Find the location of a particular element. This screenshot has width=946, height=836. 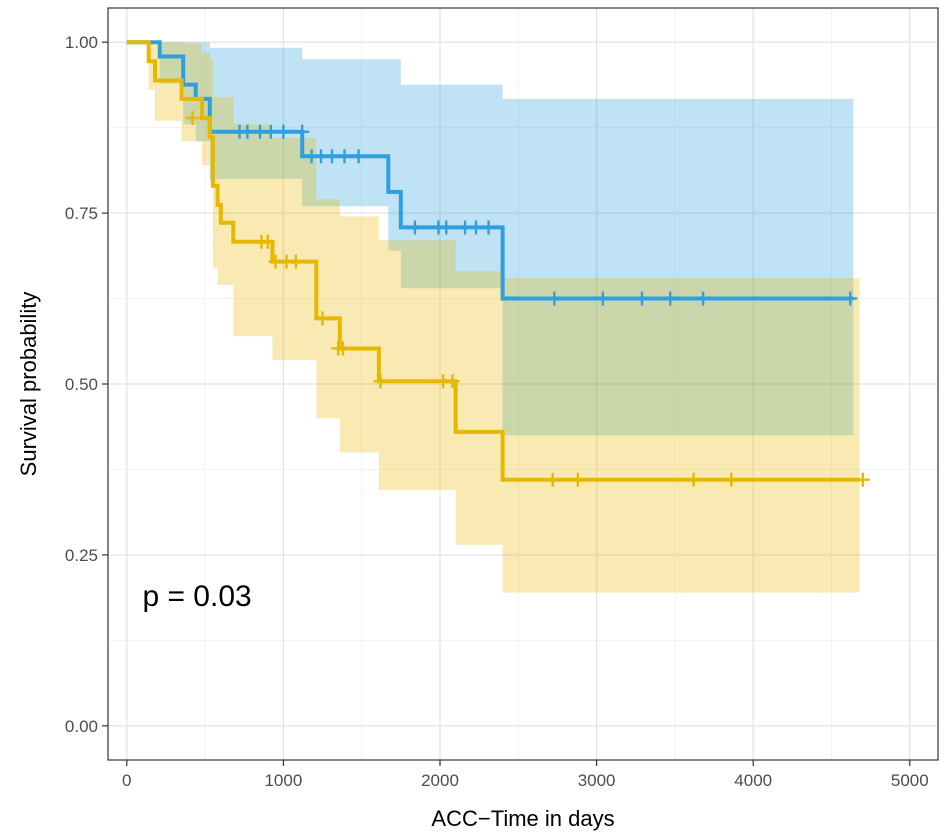

x-tick-label: 4000 is located at coordinates (753, 780).